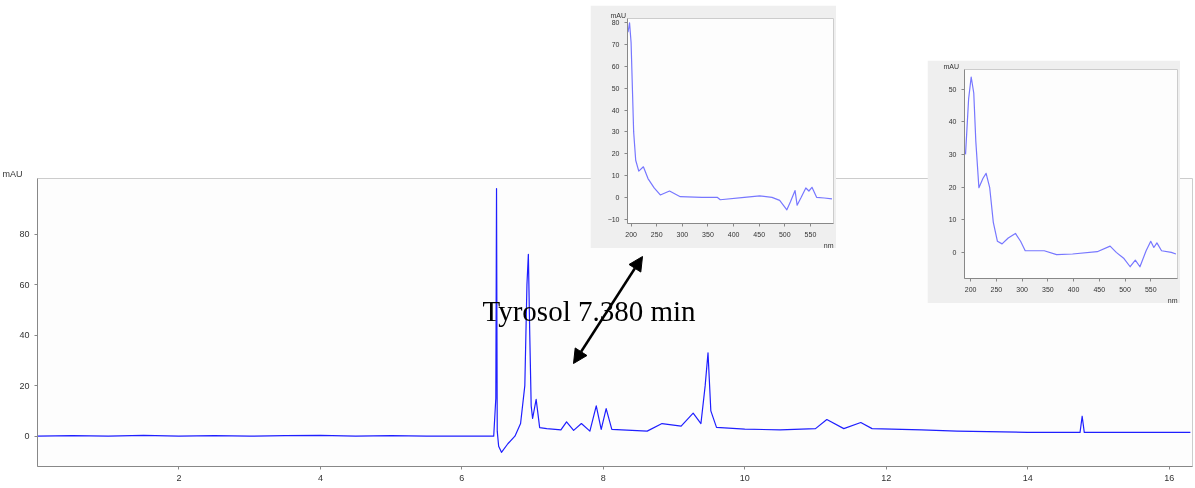  I want to click on x-tick-label: 12, so click(886, 477).